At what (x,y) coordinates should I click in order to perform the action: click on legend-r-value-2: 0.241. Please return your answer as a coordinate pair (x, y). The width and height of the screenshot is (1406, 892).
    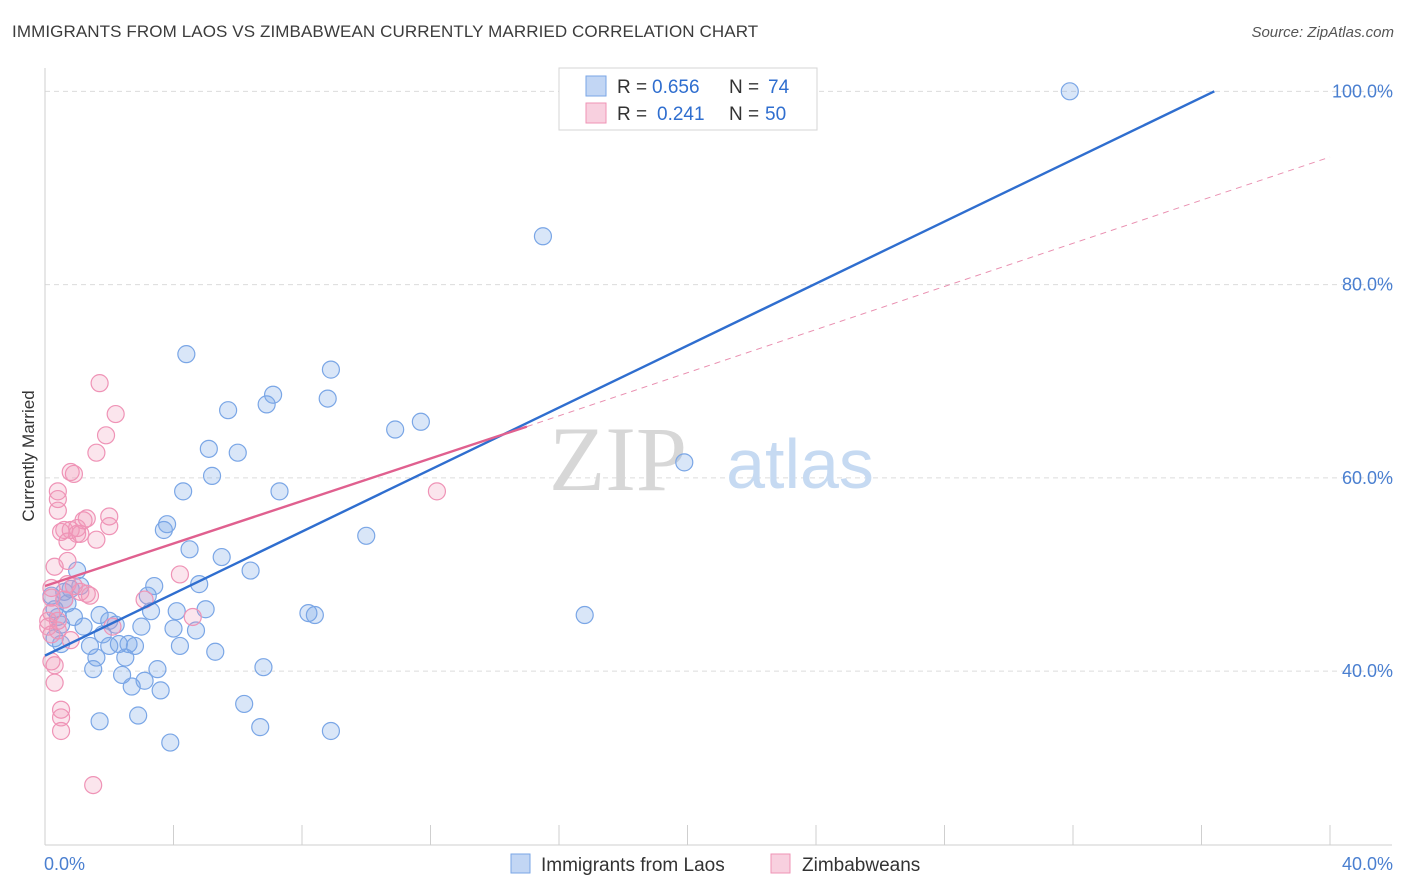
    Looking at the image, I should click on (681, 114).